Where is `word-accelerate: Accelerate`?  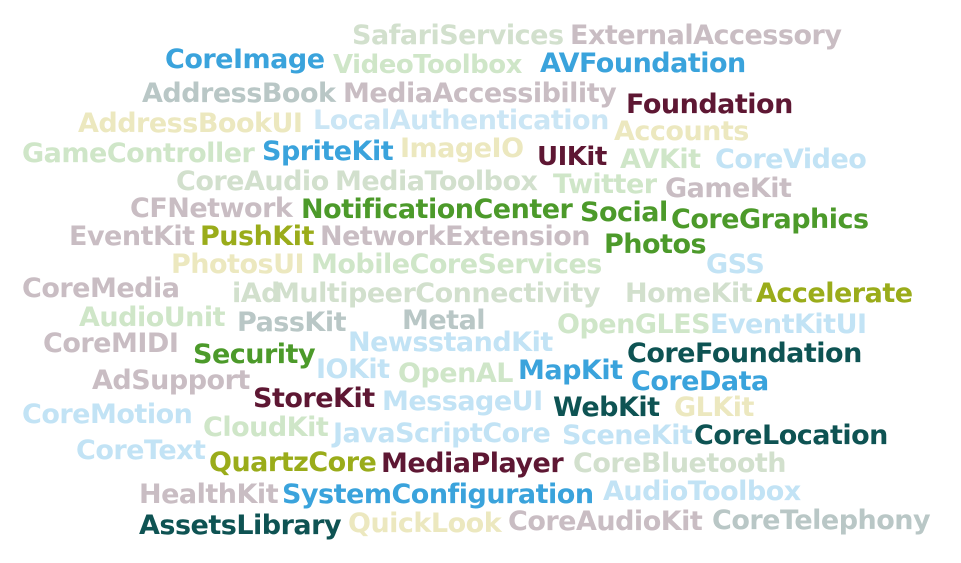
word-accelerate: Accelerate is located at coordinates (834, 293).